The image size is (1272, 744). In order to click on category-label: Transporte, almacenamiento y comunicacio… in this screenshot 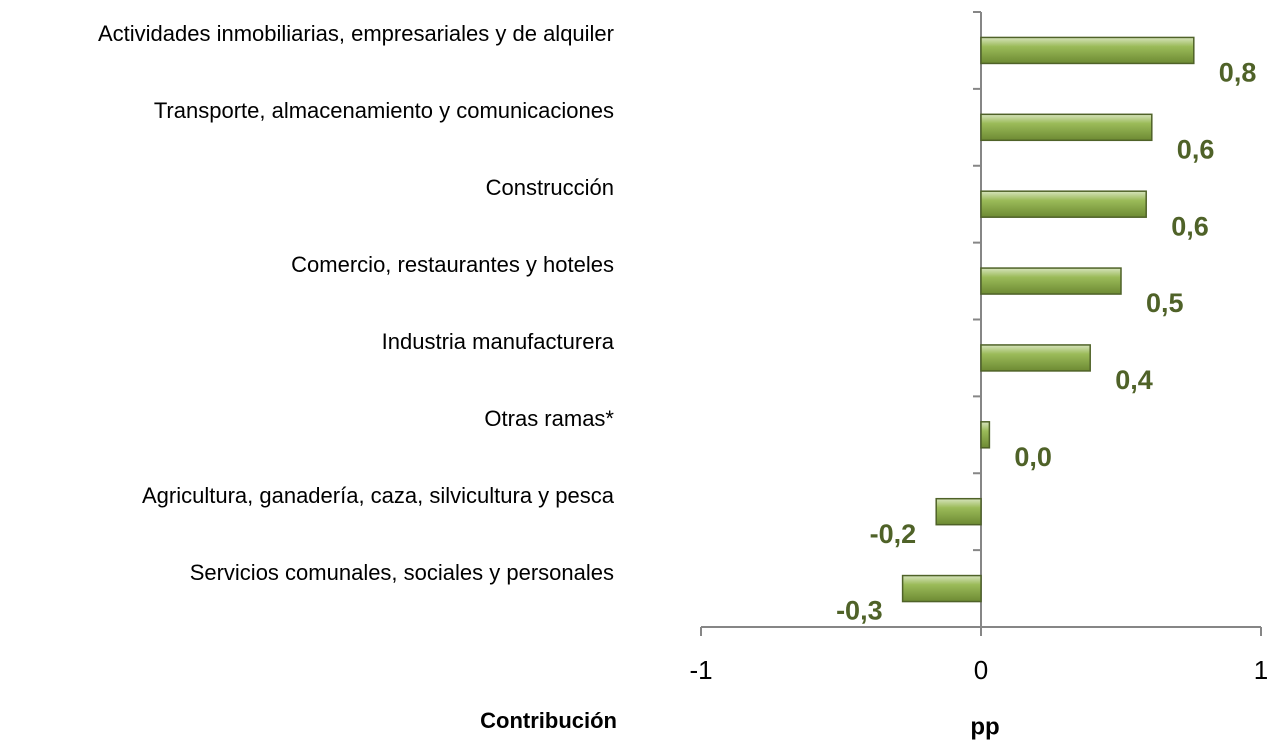, I will do `click(383, 111)`.